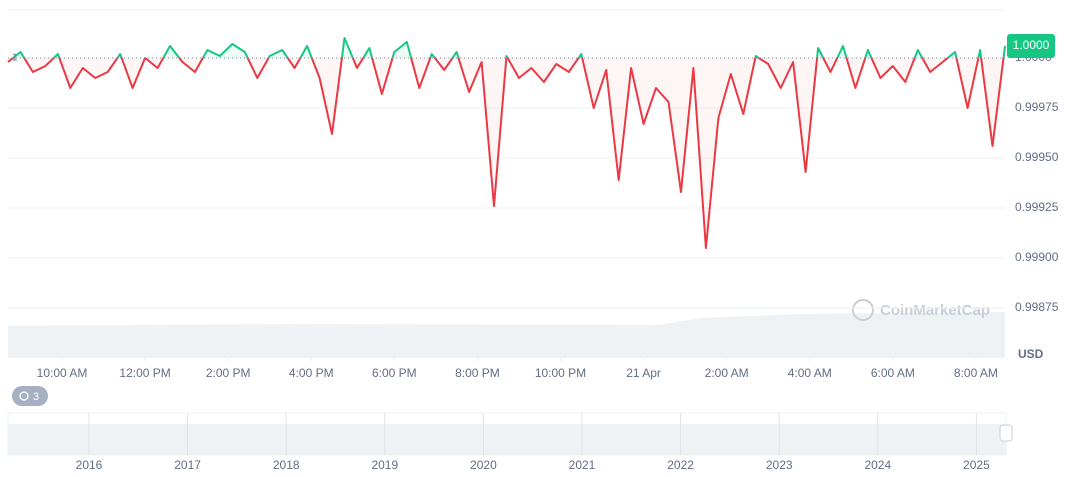 The width and height of the screenshot is (1072, 477). What do you see at coordinates (976, 465) in the screenshot?
I see `nav-year-label: 2025` at bounding box center [976, 465].